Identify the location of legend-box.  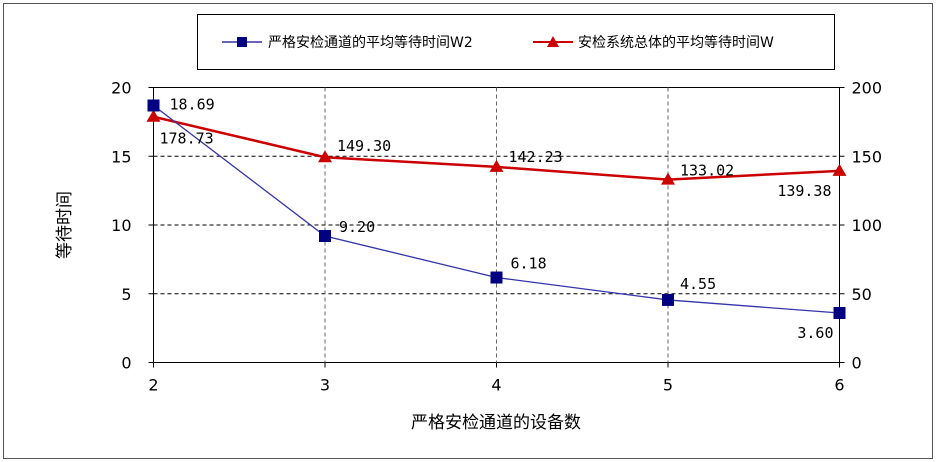
(516, 42).